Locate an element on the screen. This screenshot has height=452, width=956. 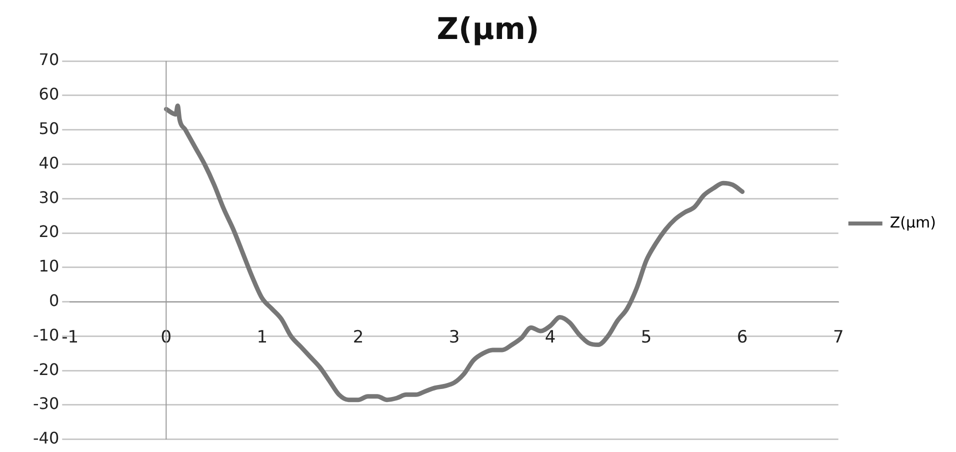
y-tick-label: 60 is located at coordinates (49, 94).